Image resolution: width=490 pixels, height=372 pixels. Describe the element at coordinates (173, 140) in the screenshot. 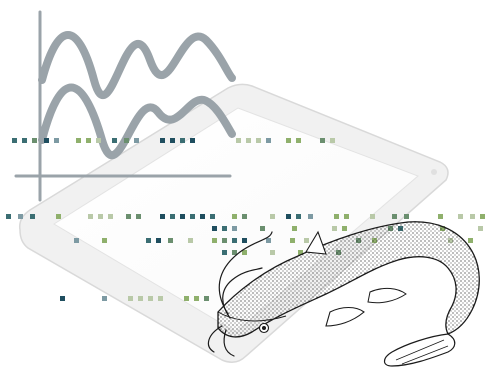

I see `pixel-row-top` at that location.